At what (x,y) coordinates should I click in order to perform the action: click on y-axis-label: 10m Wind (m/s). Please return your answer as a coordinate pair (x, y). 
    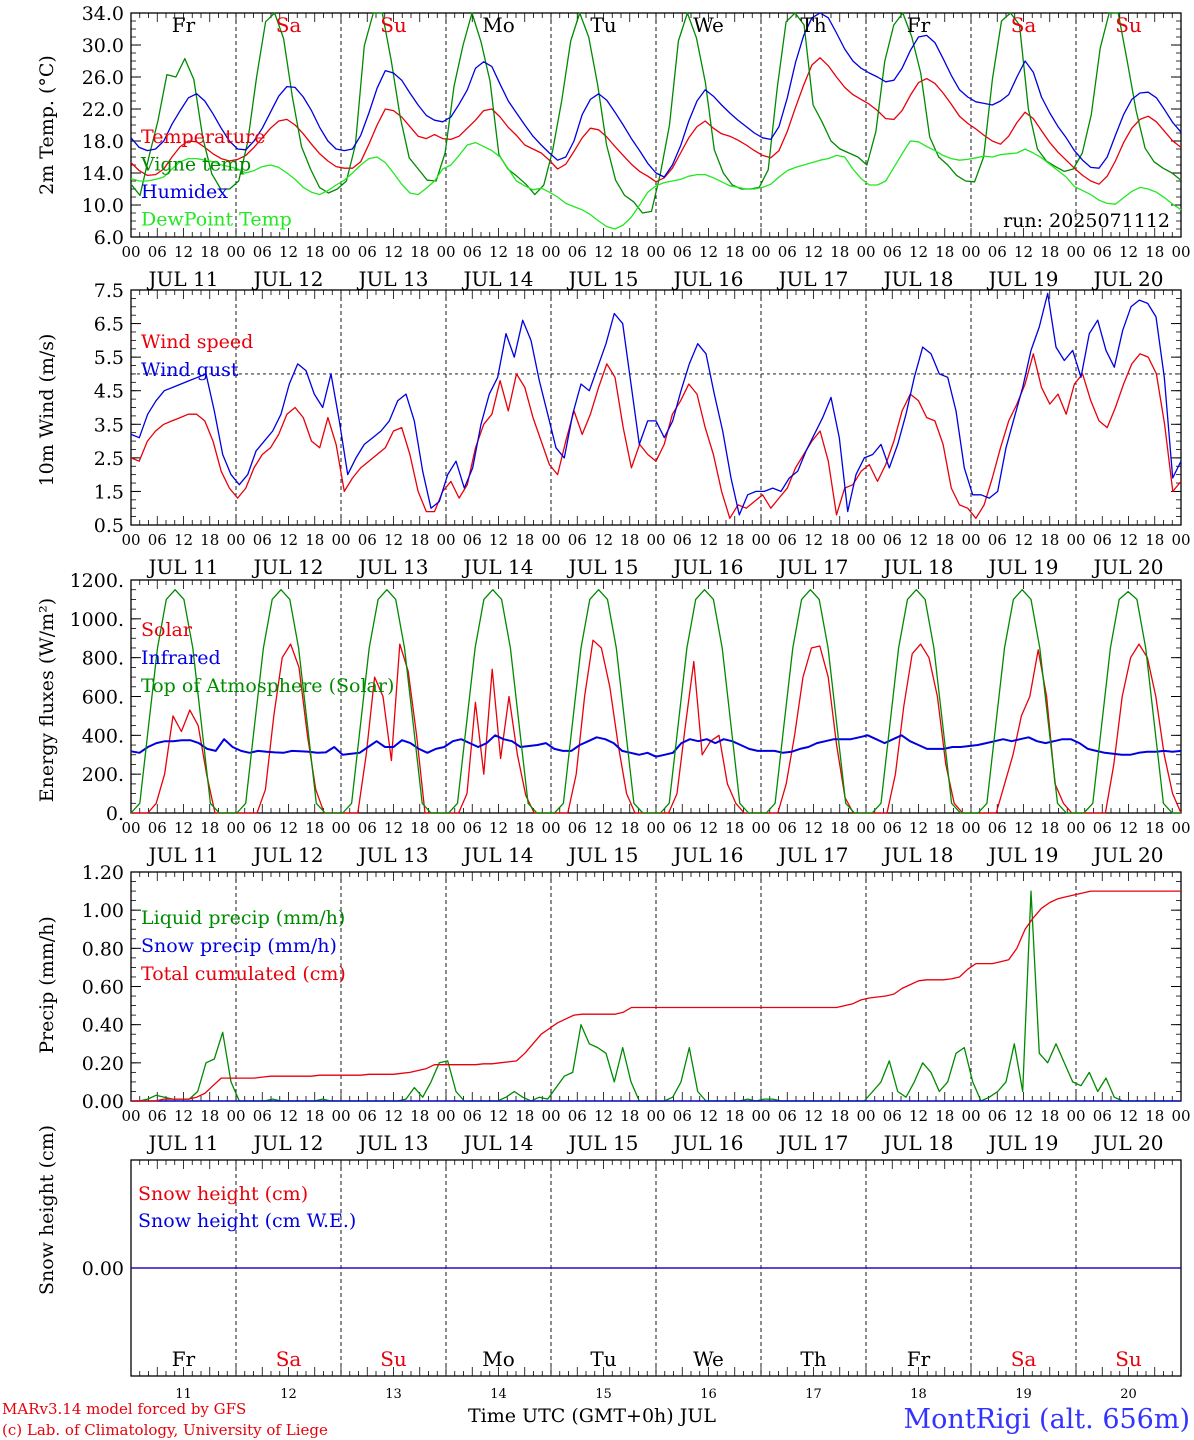
    Looking at the image, I should click on (47, 410).